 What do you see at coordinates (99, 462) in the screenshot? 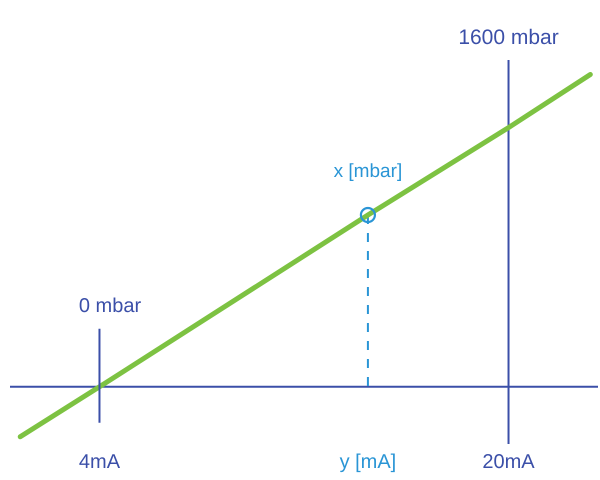
I see `x-tick-label: 4mA` at bounding box center [99, 462].